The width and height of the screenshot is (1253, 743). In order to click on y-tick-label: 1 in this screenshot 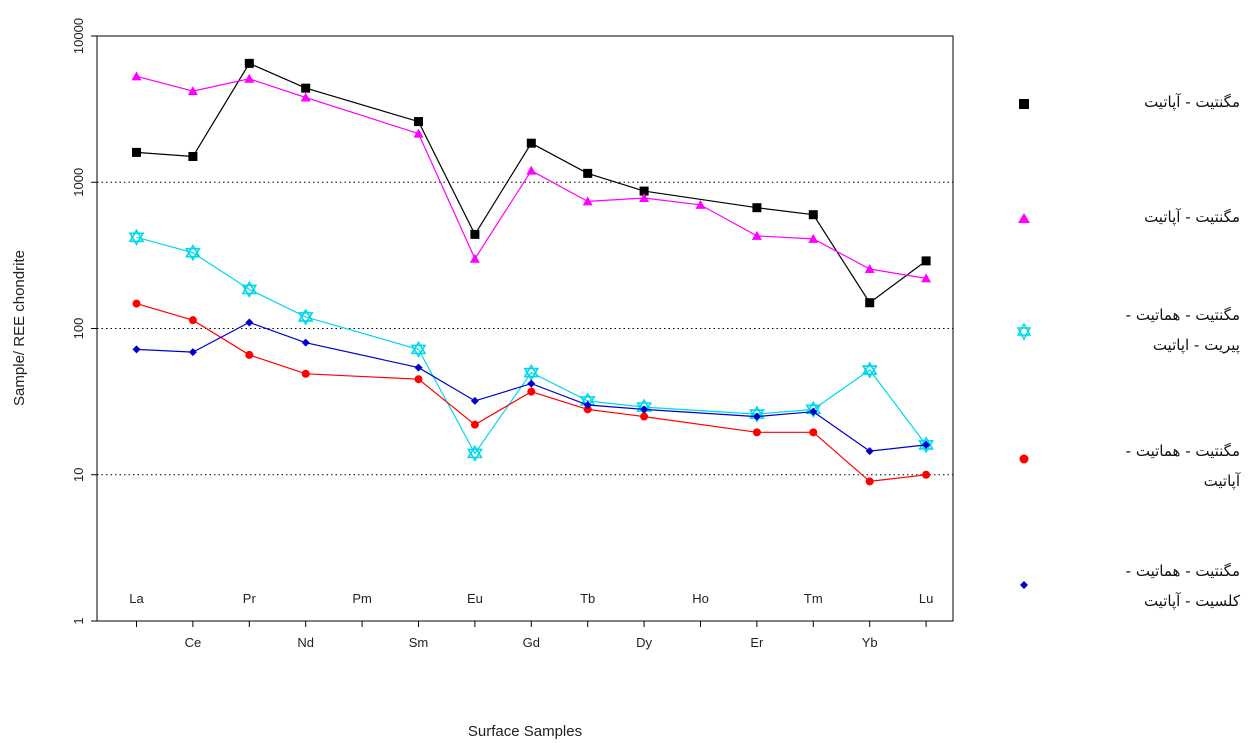, I will do `click(78, 620)`.